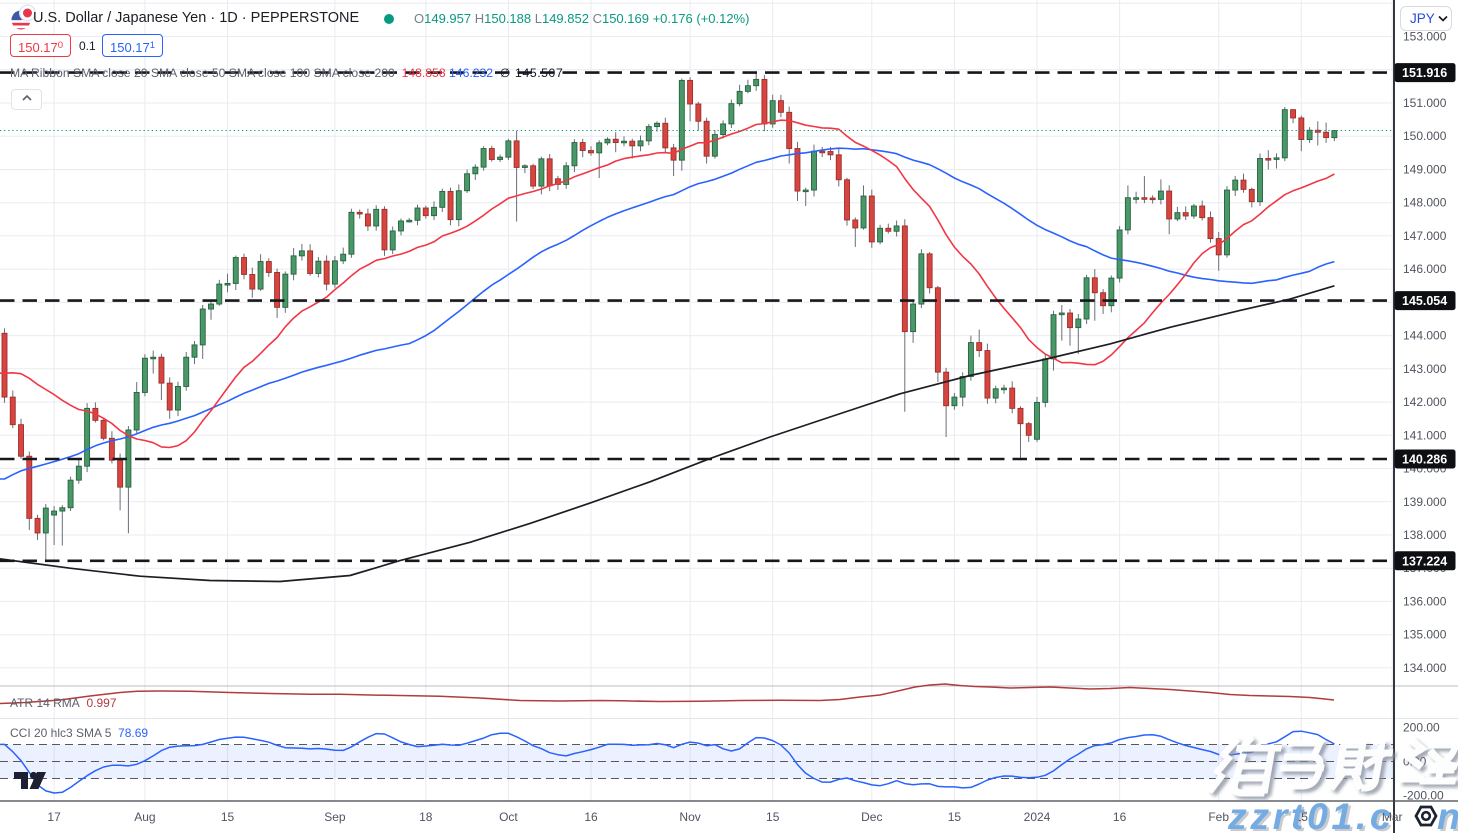 This screenshot has width=1458, height=838. I want to click on svg-text: 138.000, so click(1425, 535).